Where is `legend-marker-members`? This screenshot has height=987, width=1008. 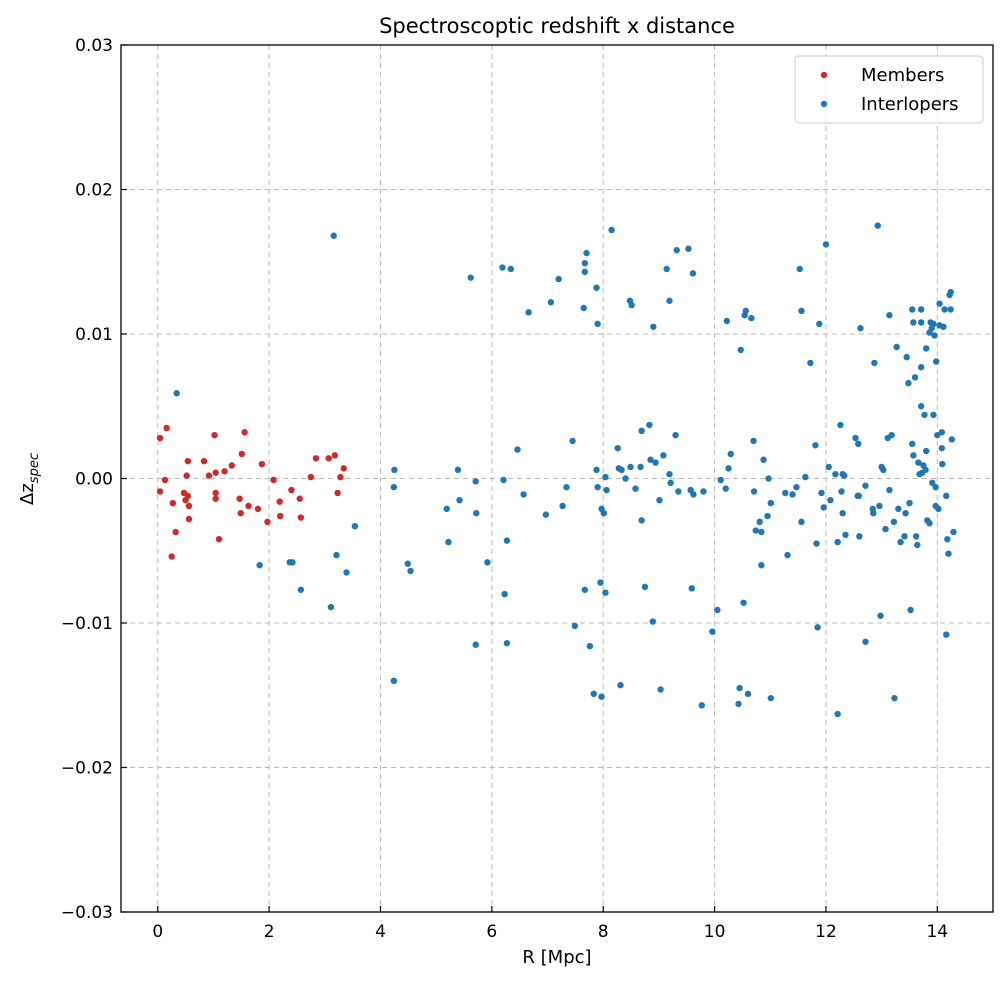 legend-marker-members is located at coordinates (824, 75).